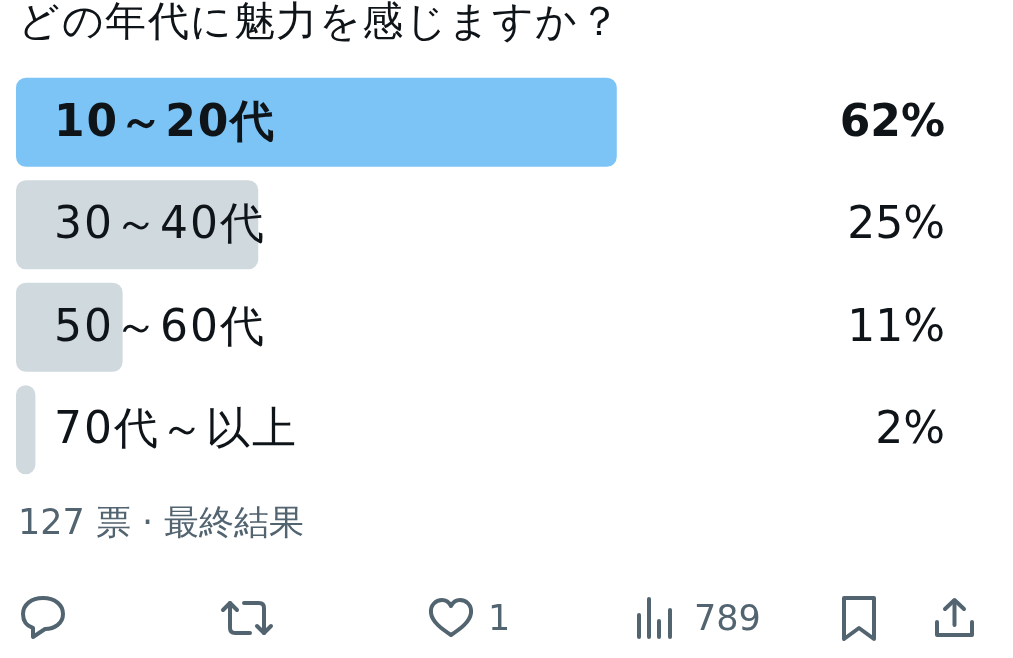 This screenshot has height=658, width=1013. Describe the element at coordinates (160, 223) in the screenshot. I see `y-tick-label: 30～40代` at that location.